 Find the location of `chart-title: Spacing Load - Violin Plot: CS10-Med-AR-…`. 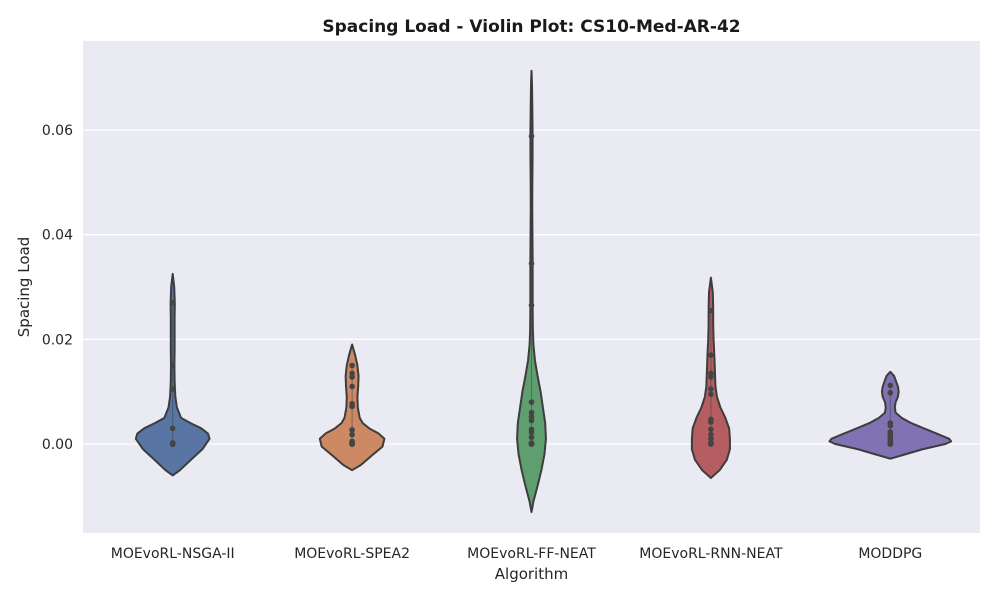

chart-title: Spacing Load - Violin Plot: CS10-Med-AR-… is located at coordinates (531, 27).